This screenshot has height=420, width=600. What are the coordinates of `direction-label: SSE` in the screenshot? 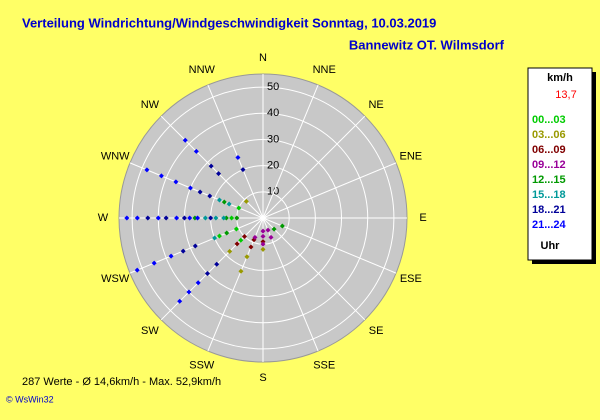 It's located at (324, 366).